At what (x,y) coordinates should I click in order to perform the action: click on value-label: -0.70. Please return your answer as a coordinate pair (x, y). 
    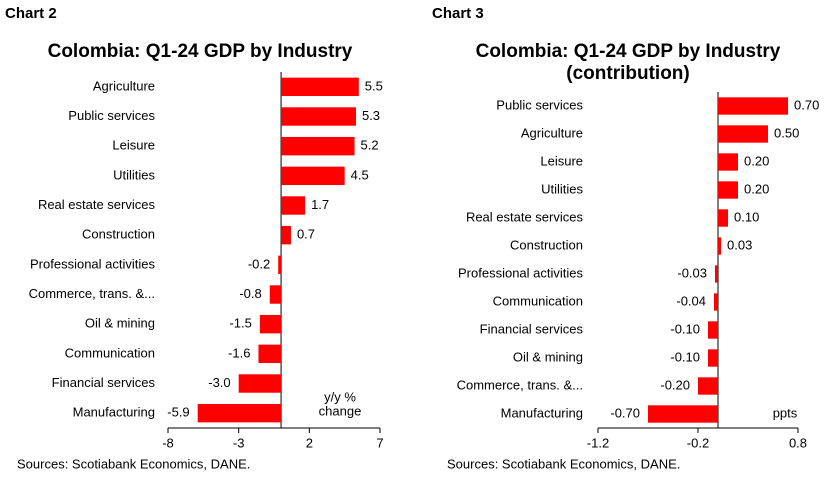
    Looking at the image, I should click on (625, 412).